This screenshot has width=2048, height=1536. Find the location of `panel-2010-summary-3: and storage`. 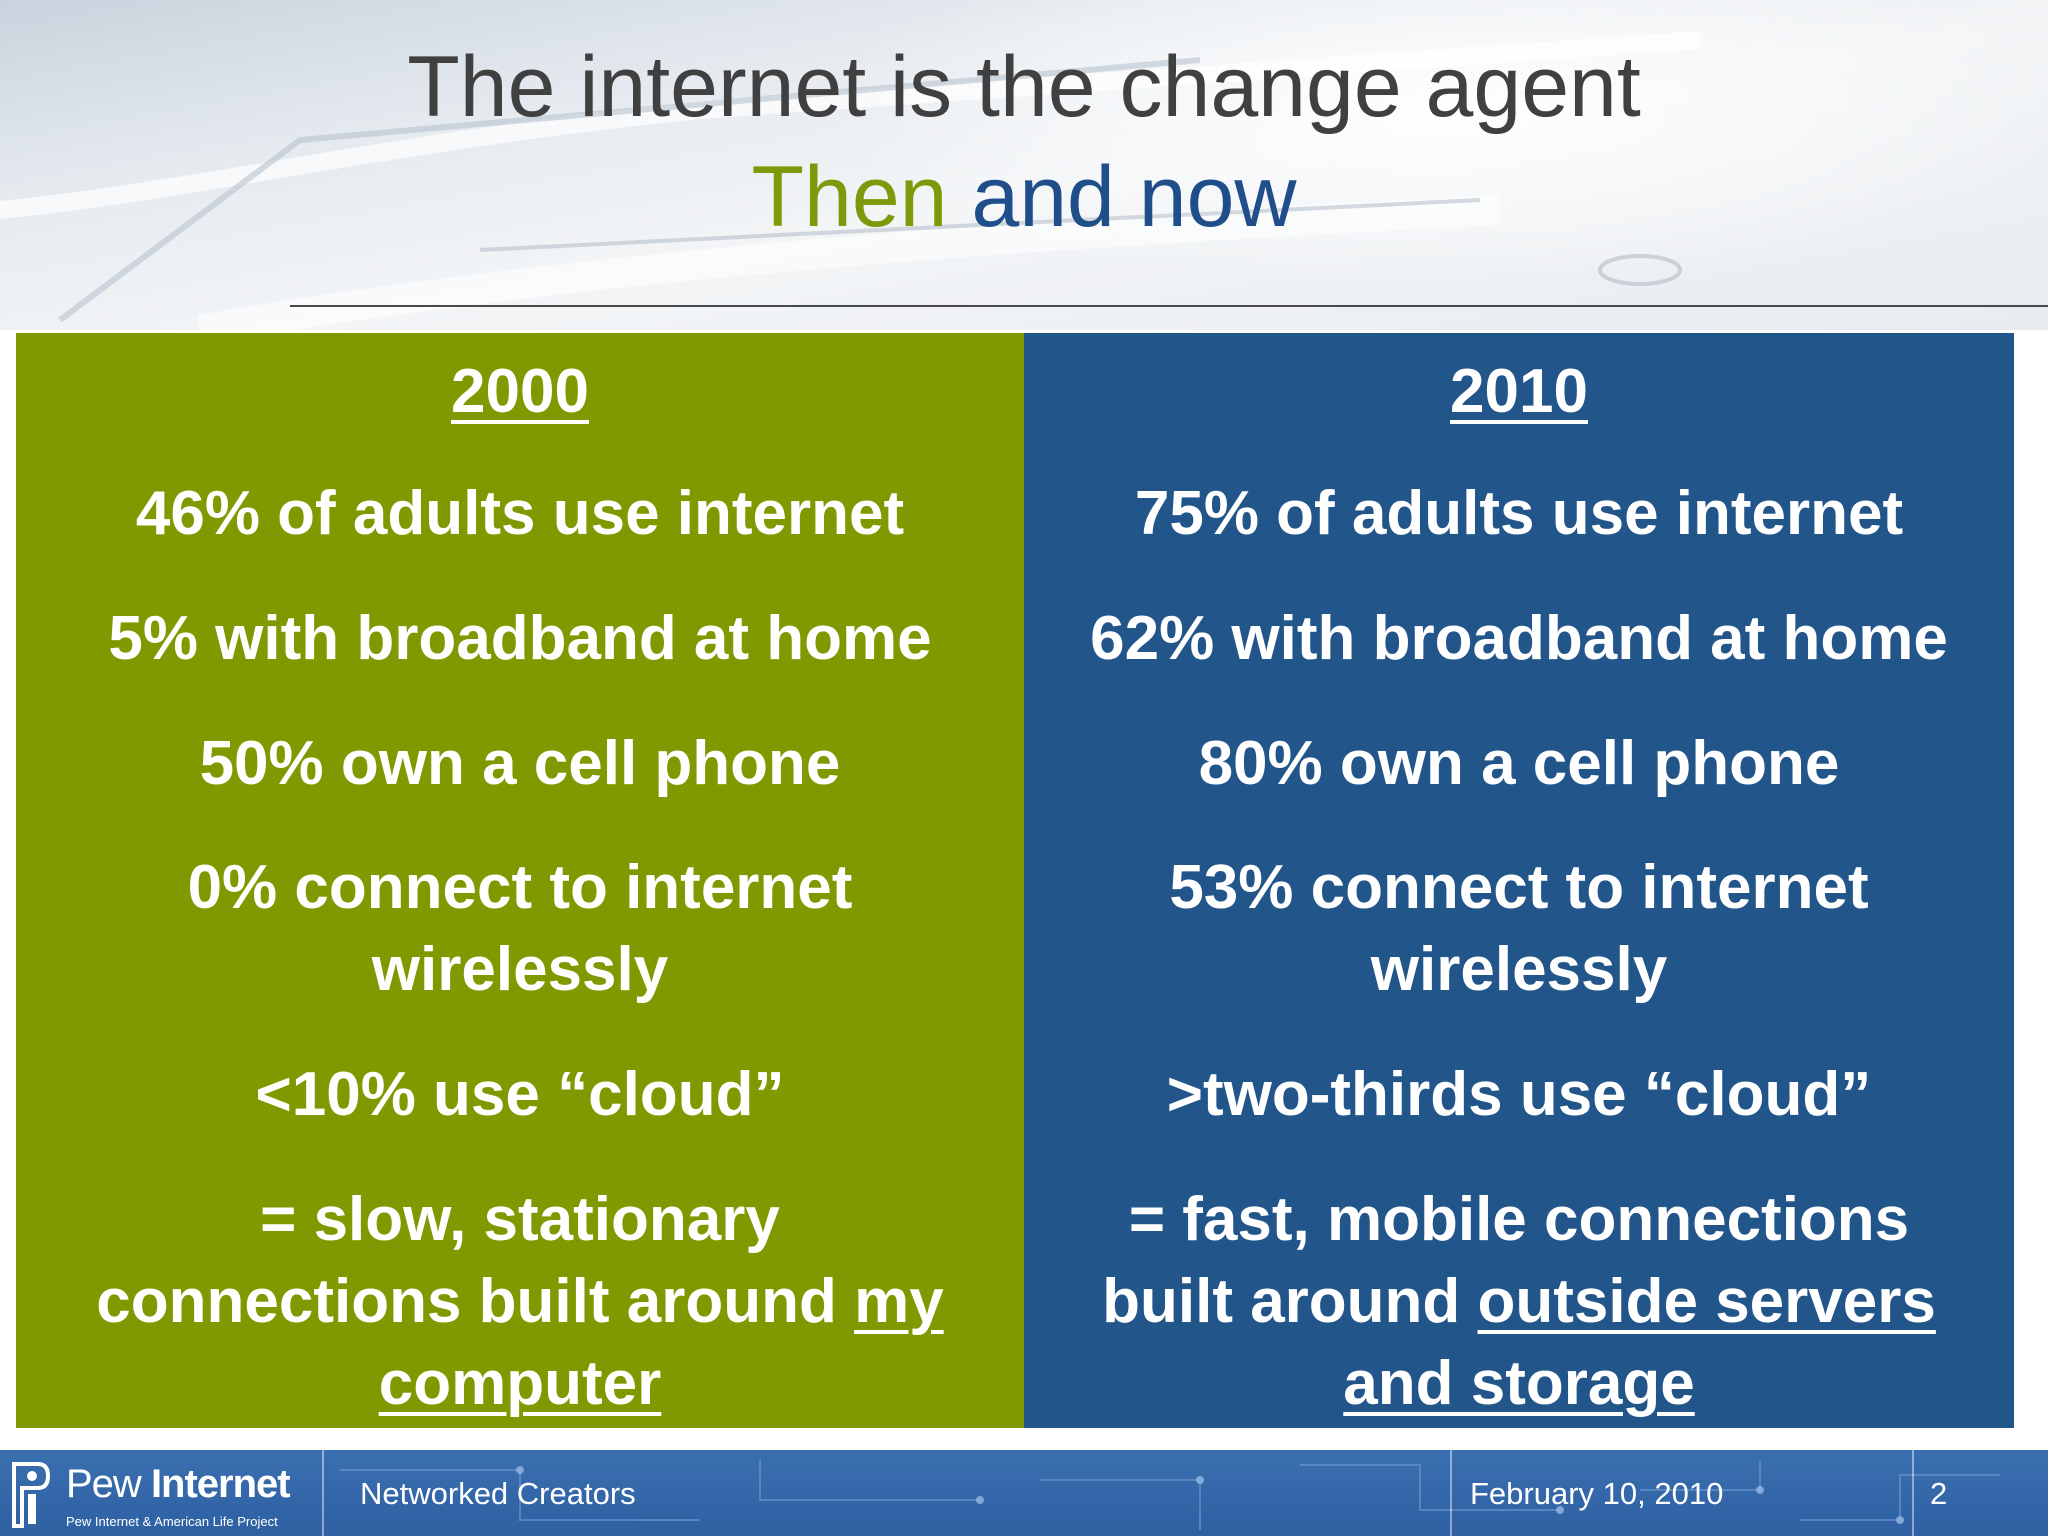

panel-2010-summary-3: and storage is located at coordinates (1519, 1383).